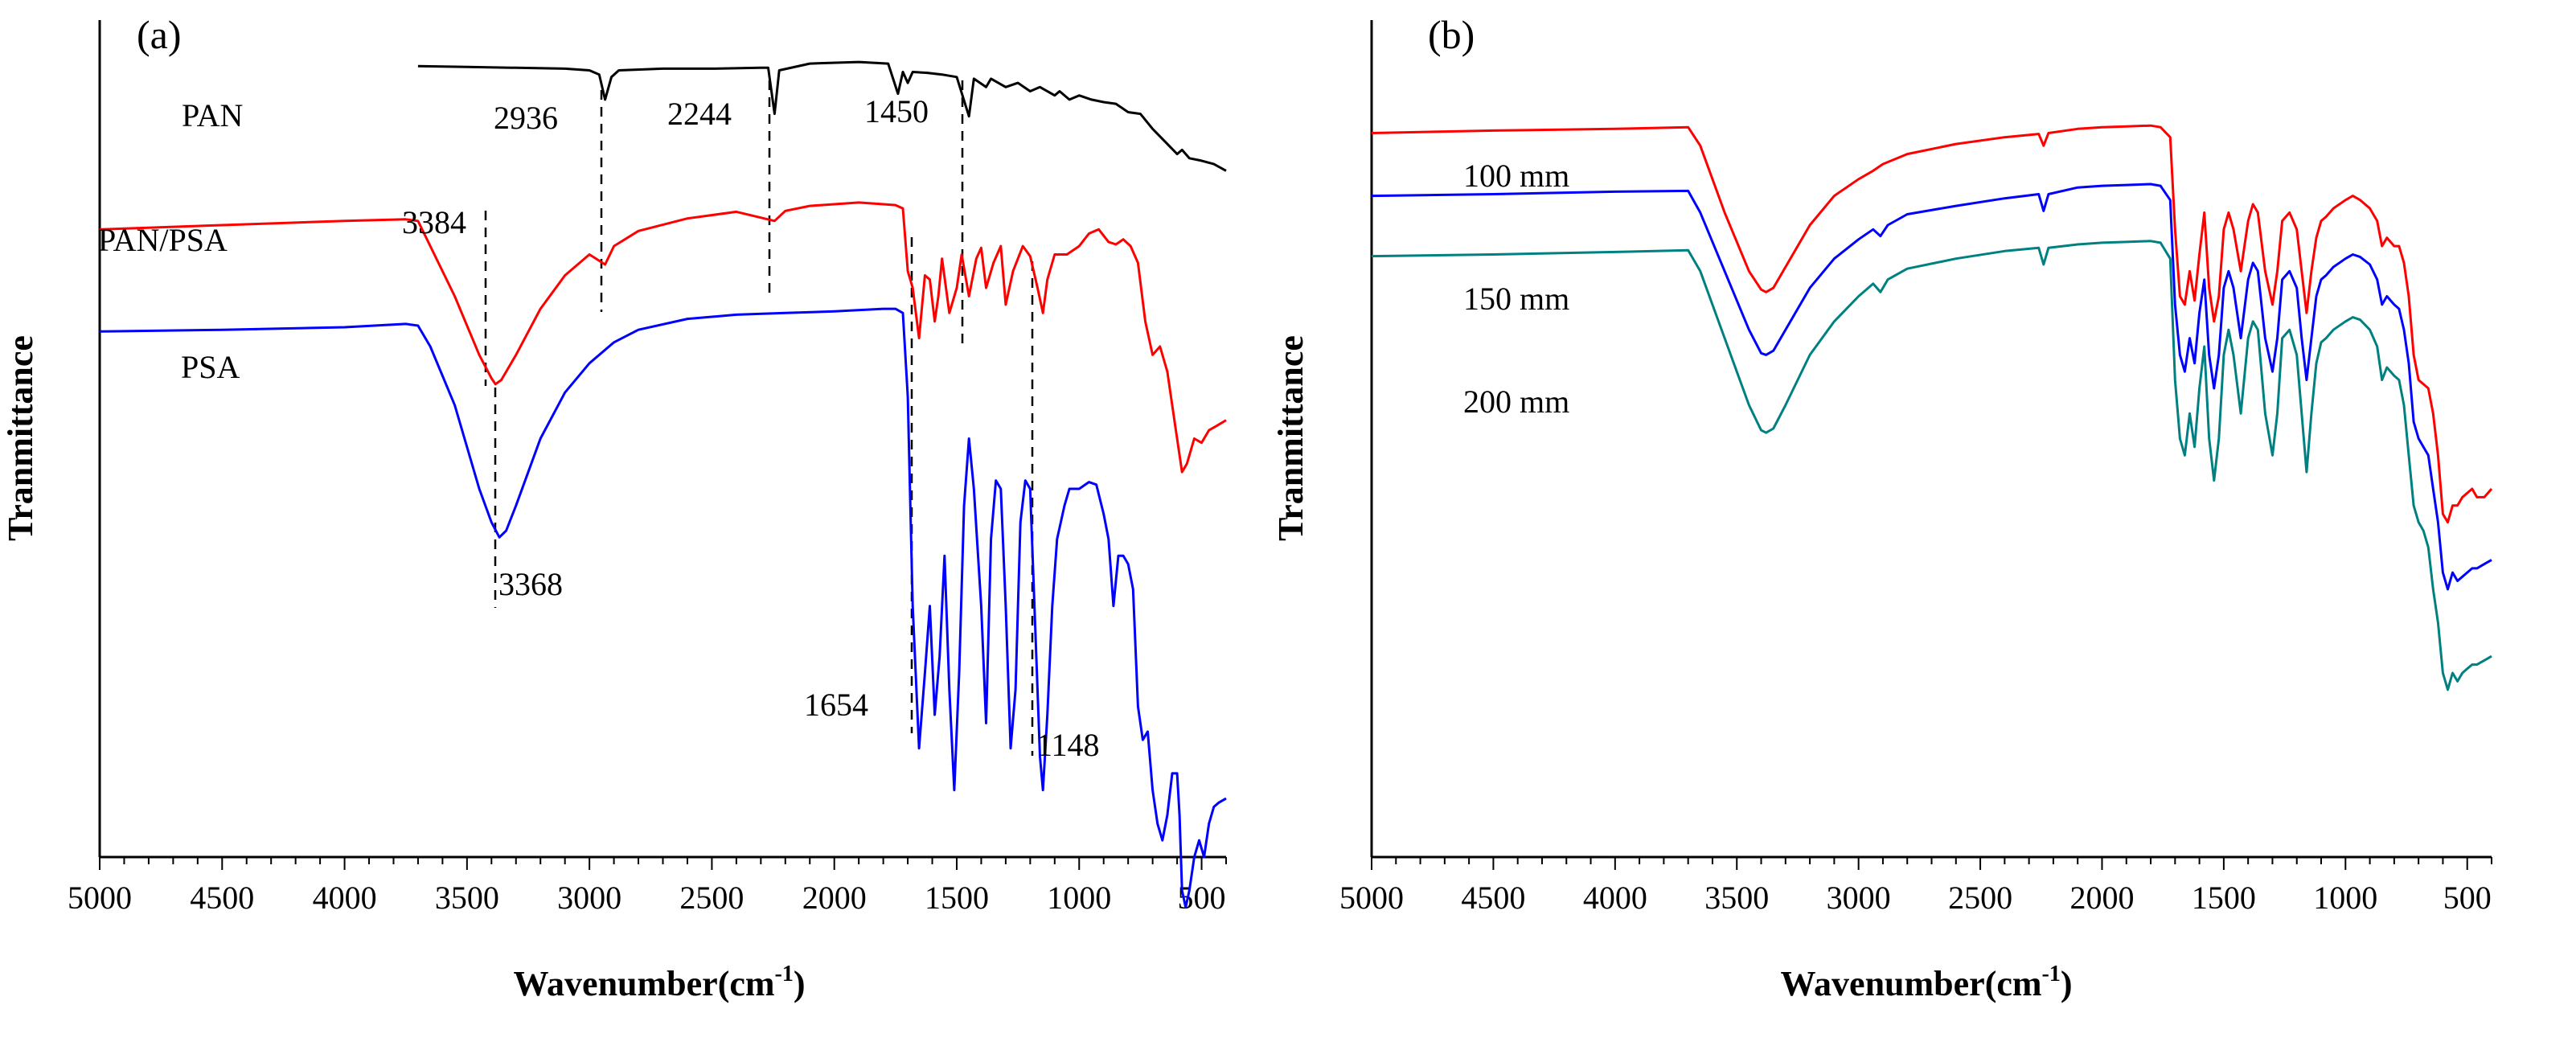 This screenshot has width=2576, height=1046. Describe the element at coordinates (211, 367) in the screenshot. I see `series-label-psa: PSA` at that location.